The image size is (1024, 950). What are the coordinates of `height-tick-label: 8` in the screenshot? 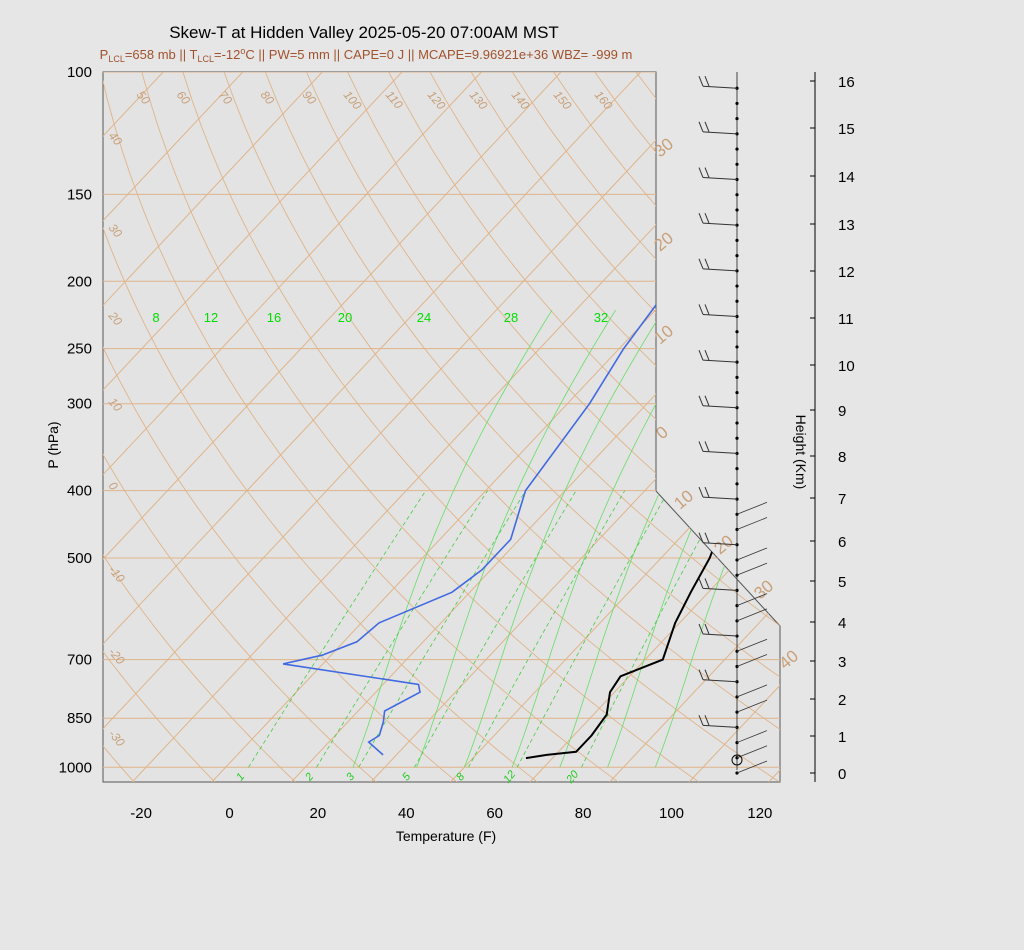 It's located at (842, 457).